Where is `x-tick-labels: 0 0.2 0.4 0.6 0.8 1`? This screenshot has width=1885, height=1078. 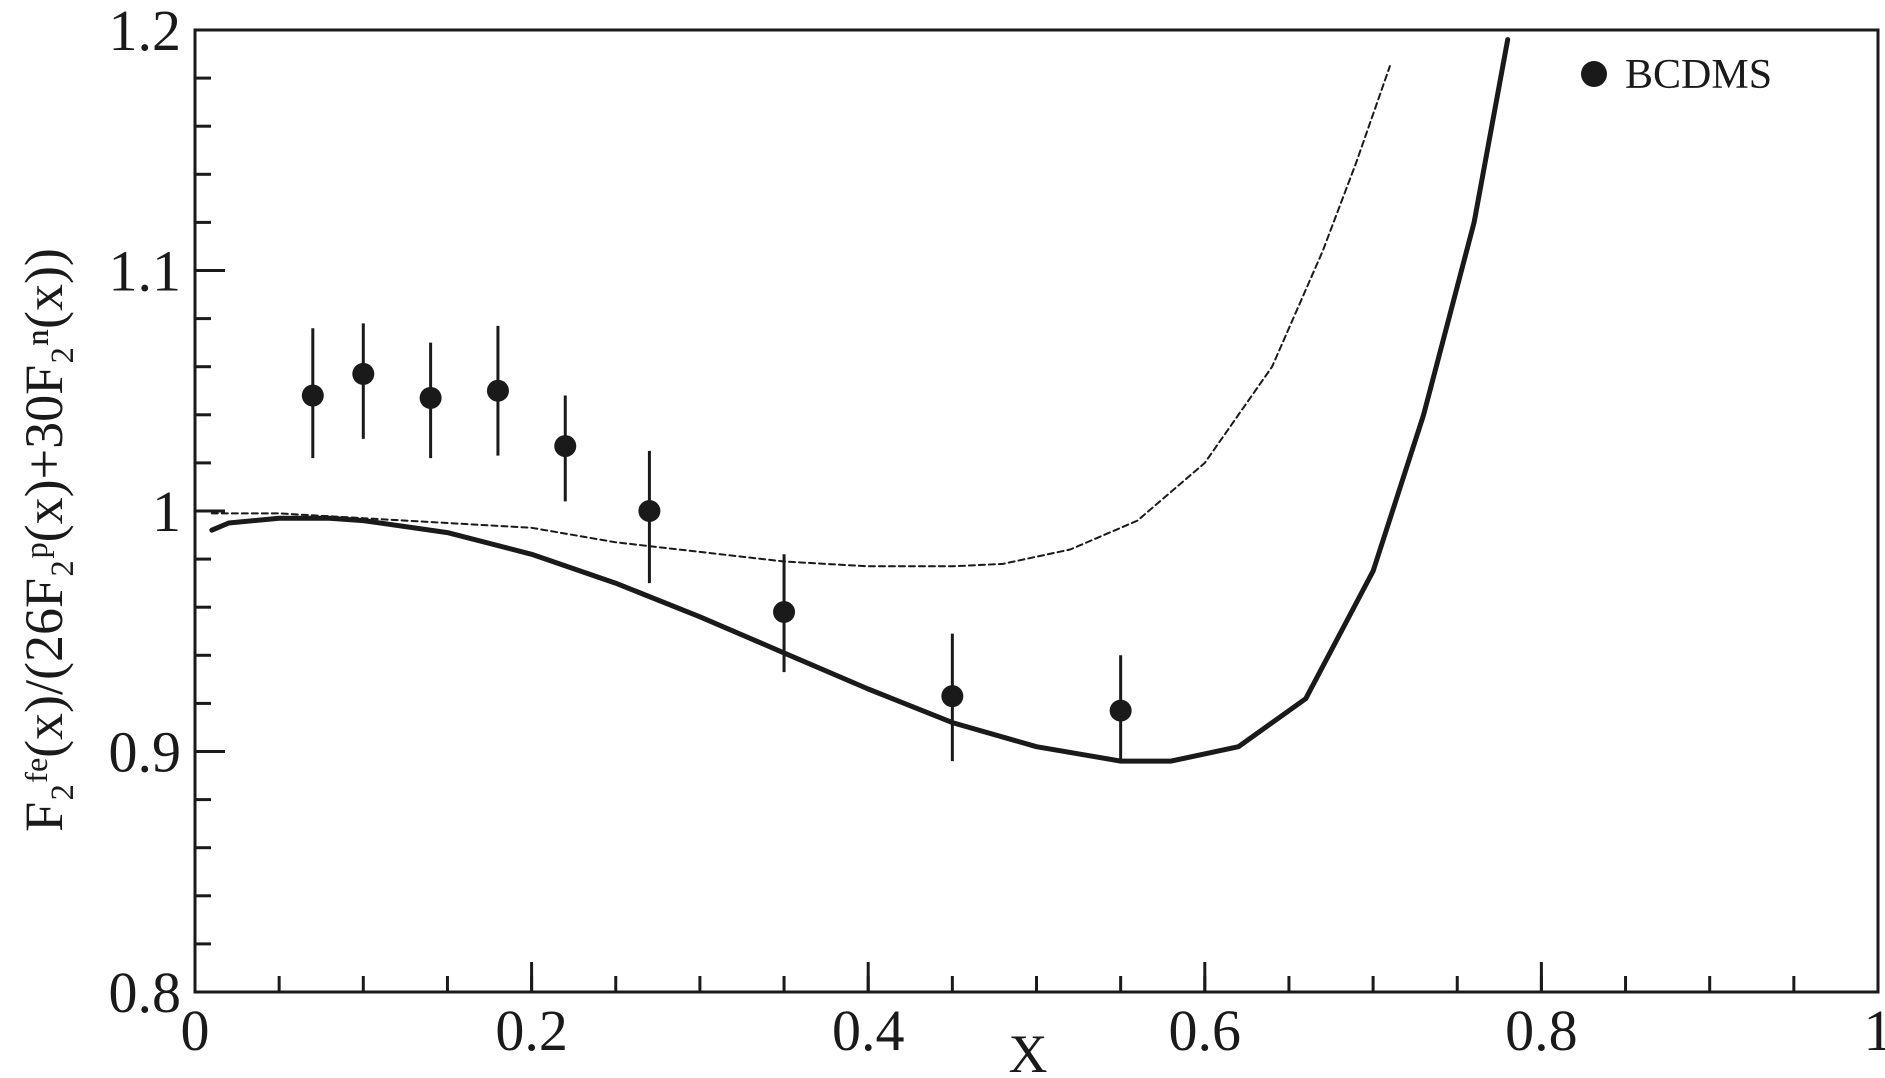 x-tick-labels: 0 0.2 0.4 0.6 0.8 1 is located at coordinates (1033, 1030).